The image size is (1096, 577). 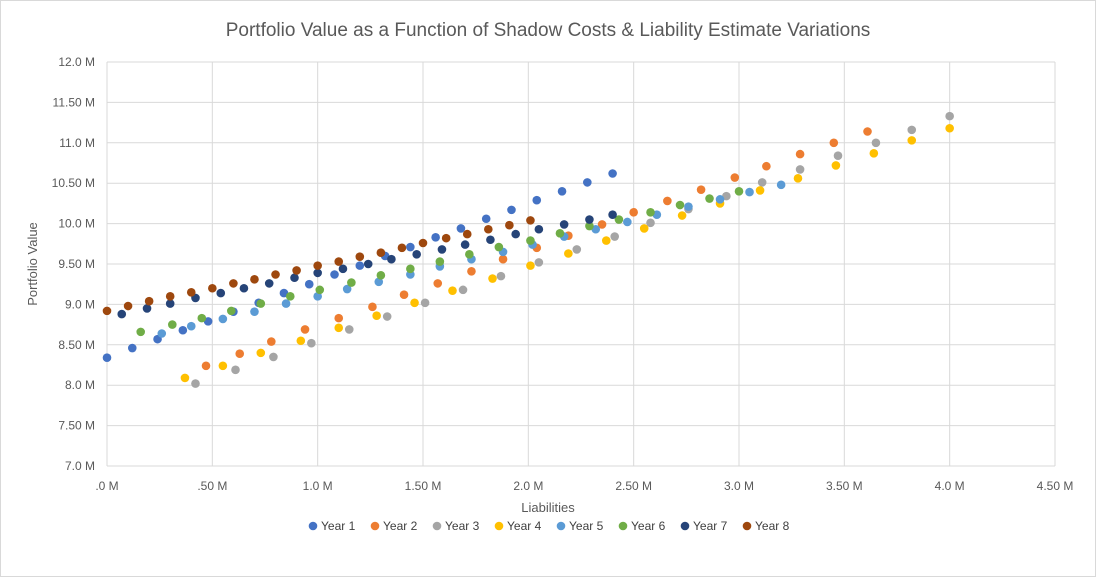 I want to click on x-tick-label: 2.0 M, so click(x=528, y=486).